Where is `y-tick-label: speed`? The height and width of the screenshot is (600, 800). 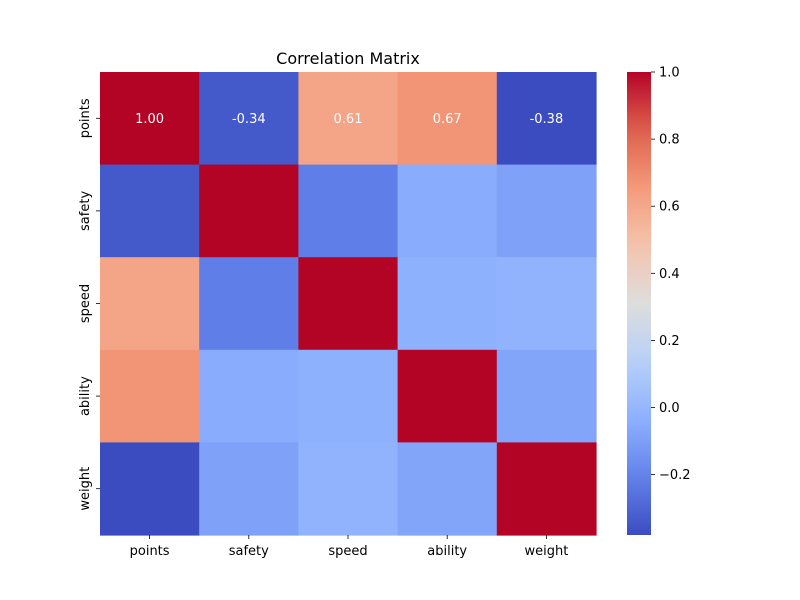 y-tick-label: speed is located at coordinates (85, 303).